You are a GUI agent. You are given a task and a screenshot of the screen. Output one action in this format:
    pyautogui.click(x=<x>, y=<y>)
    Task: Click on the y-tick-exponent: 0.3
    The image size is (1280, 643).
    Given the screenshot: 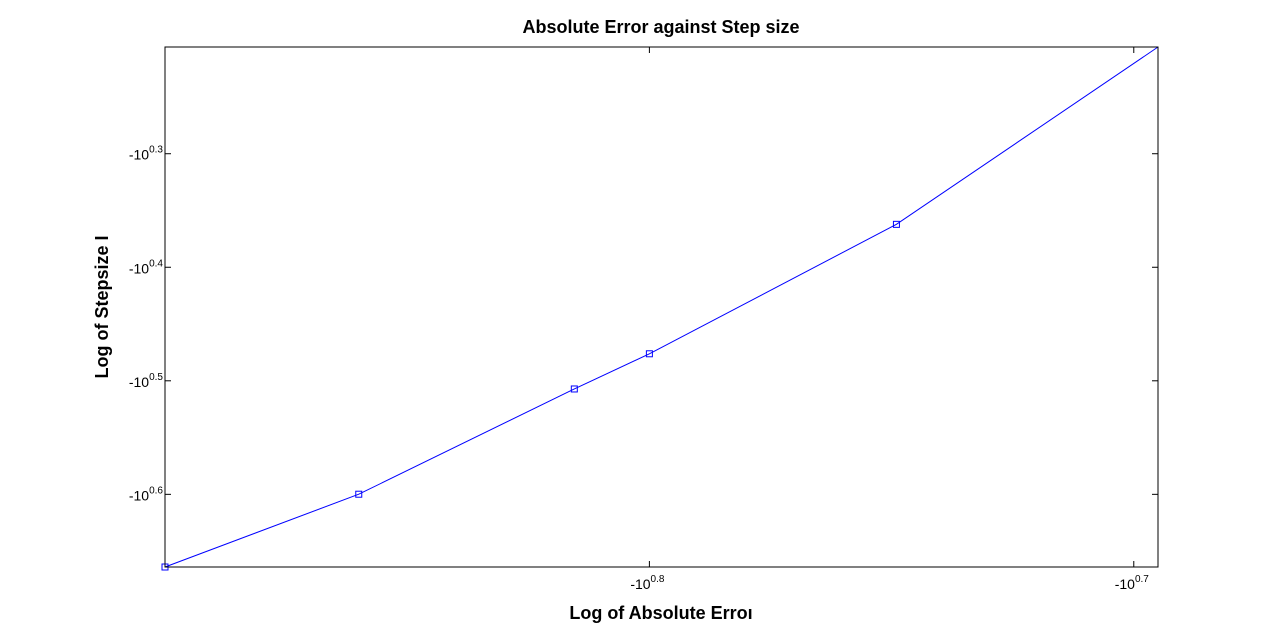 What is the action you would take?
    pyautogui.click(x=156, y=150)
    